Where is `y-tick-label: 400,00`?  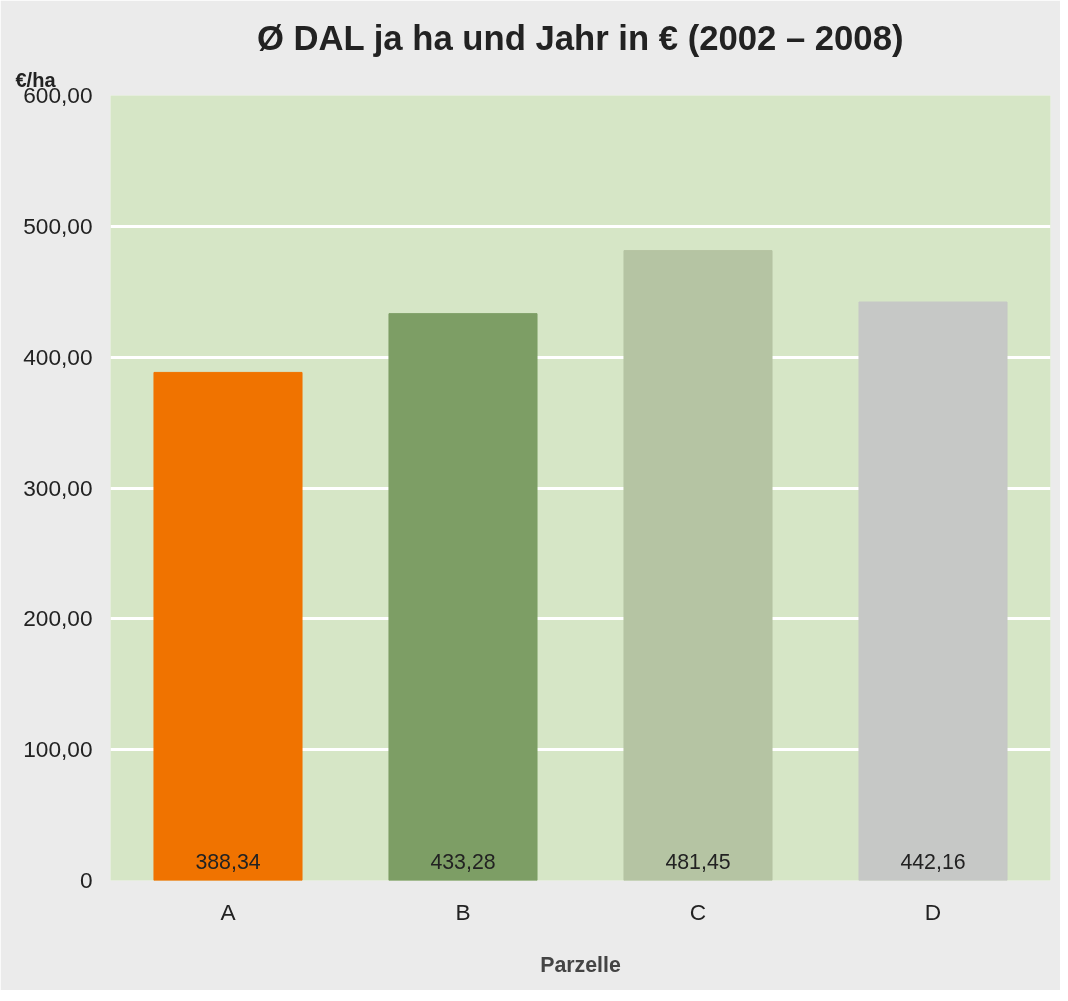
y-tick-label: 400,00 is located at coordinates (58, 356).